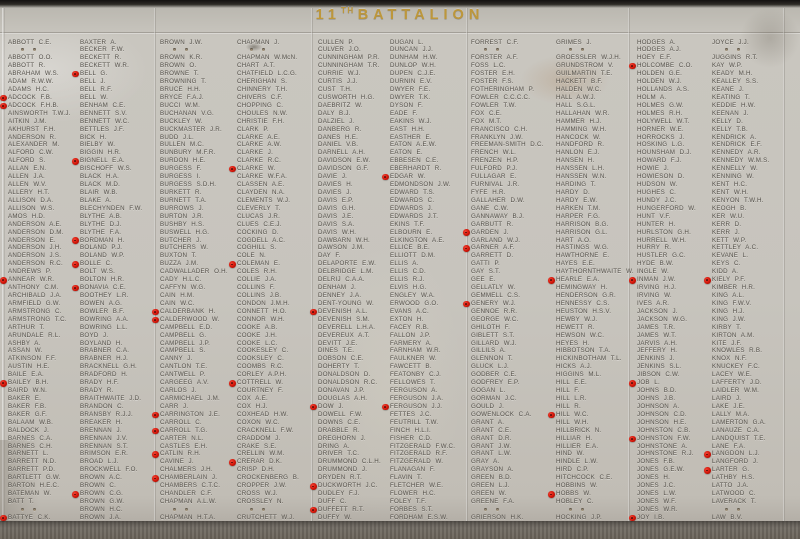 Image resolution: width=800 pixels, height=539 pixels. Describe the element at coordinates (268, 478) in the screenshot. I see `memorial-name: CROCKENBERG B.` at that location.